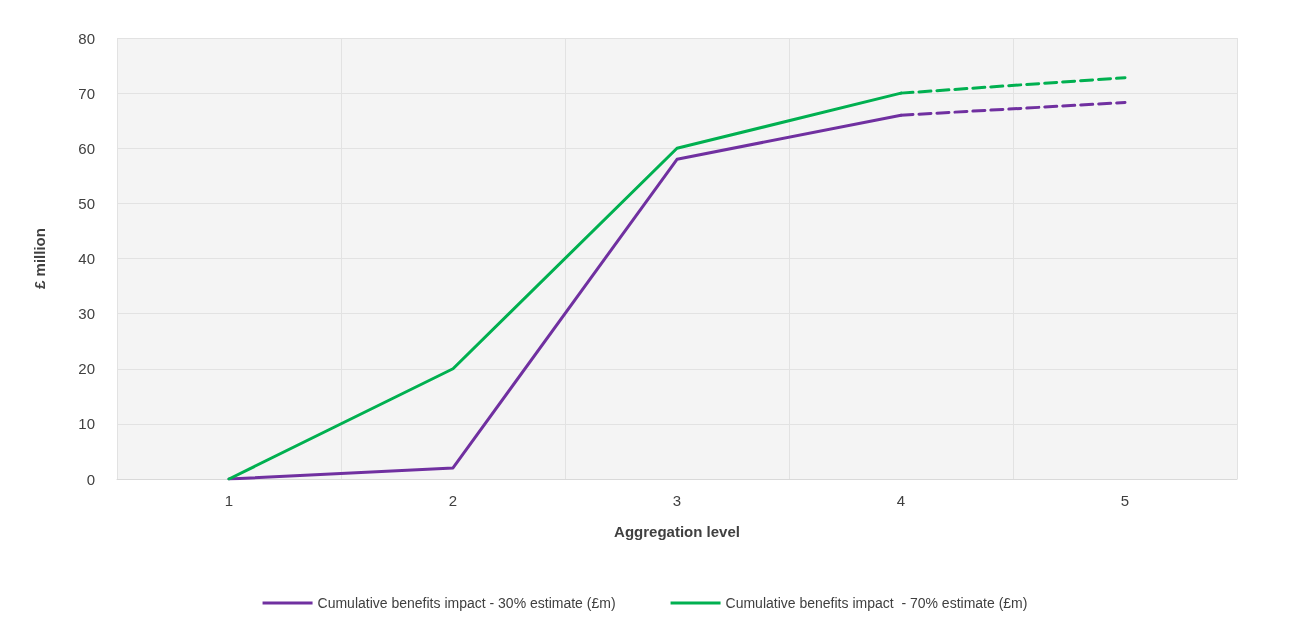 This screenshot has width=1290, height=637. What do you see at coordinates (39, 258) in the screenshot?
I see `y-axis-title: £ million` at bounding box center [39, 258].